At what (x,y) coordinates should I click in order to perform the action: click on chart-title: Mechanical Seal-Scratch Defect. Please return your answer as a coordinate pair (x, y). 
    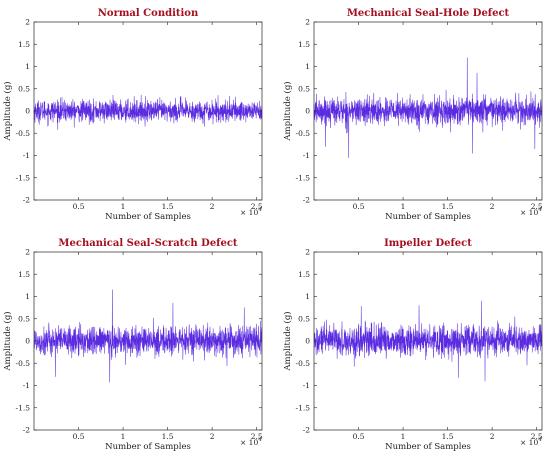
    Looking at the image, I should click on (148, 243).